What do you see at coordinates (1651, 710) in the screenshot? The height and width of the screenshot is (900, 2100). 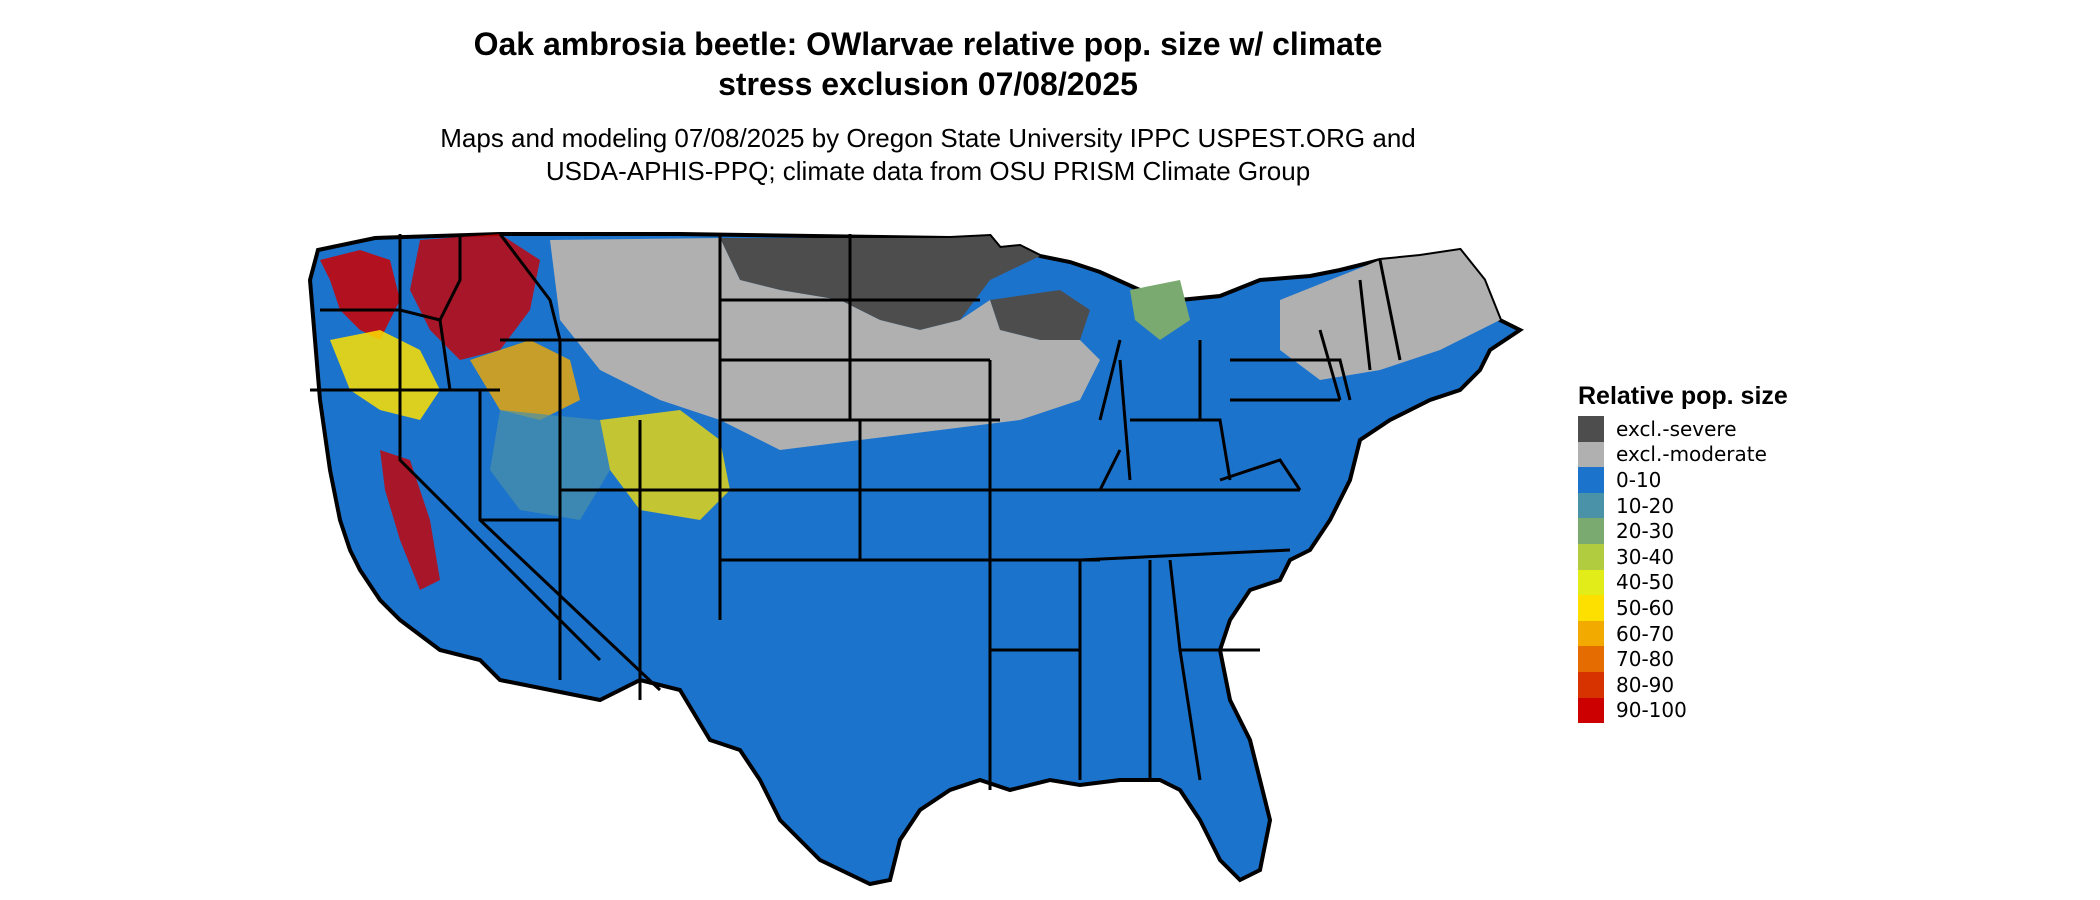 I see `legend-label: 90-100` at bounding box center [1651, 710].